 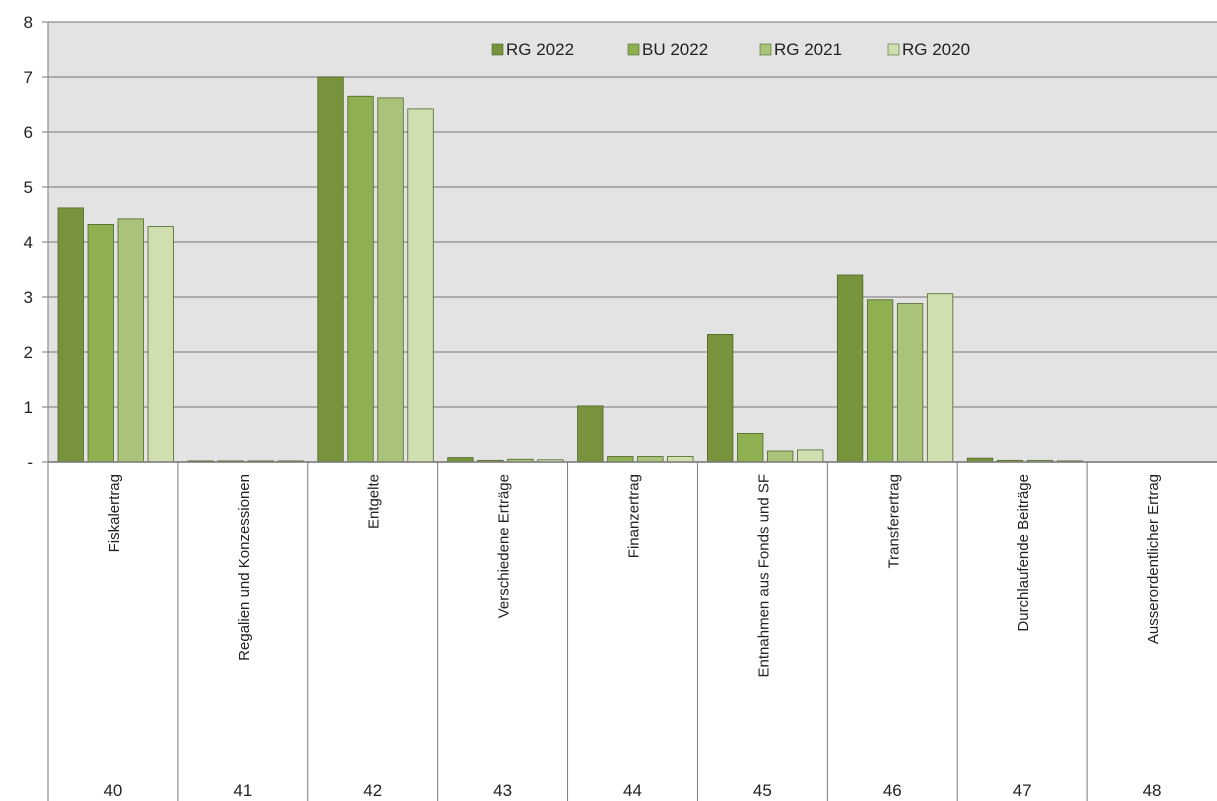 I want to click on legend: RG 2022 BU 2022 RG 2021 RG 2020, so click(x=730, y=49).